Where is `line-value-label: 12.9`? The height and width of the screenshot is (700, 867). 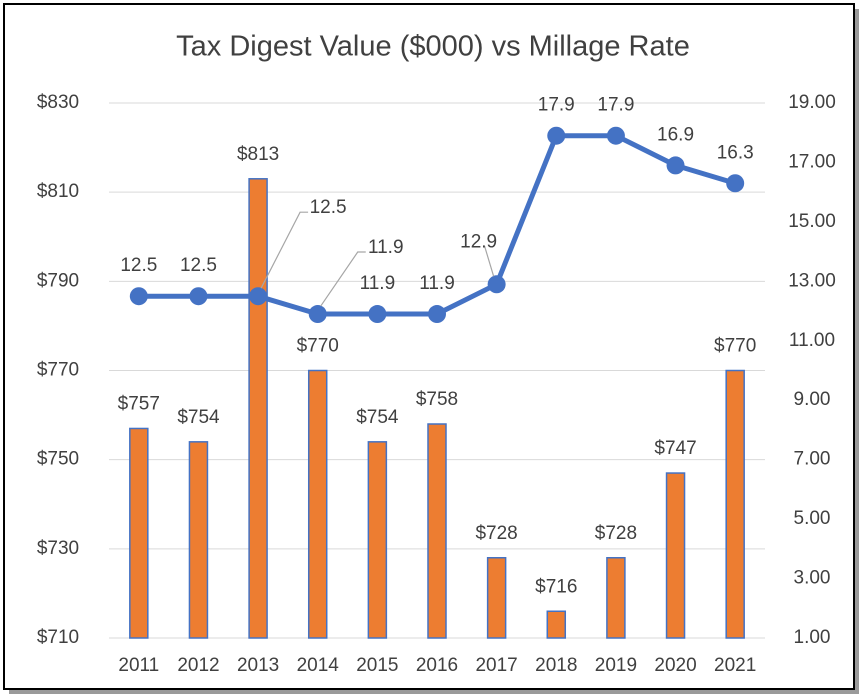 line-value-label: 12.9 is located at coordinates (478, 241).